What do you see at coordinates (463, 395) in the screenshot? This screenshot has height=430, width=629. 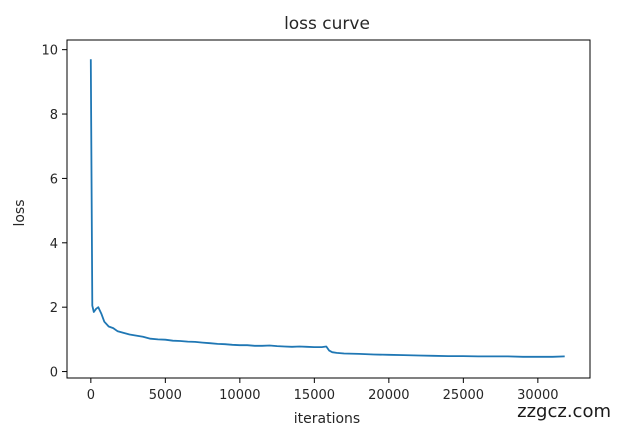 I see `x-tick-label: 25000` at bounding box center [463, 395].